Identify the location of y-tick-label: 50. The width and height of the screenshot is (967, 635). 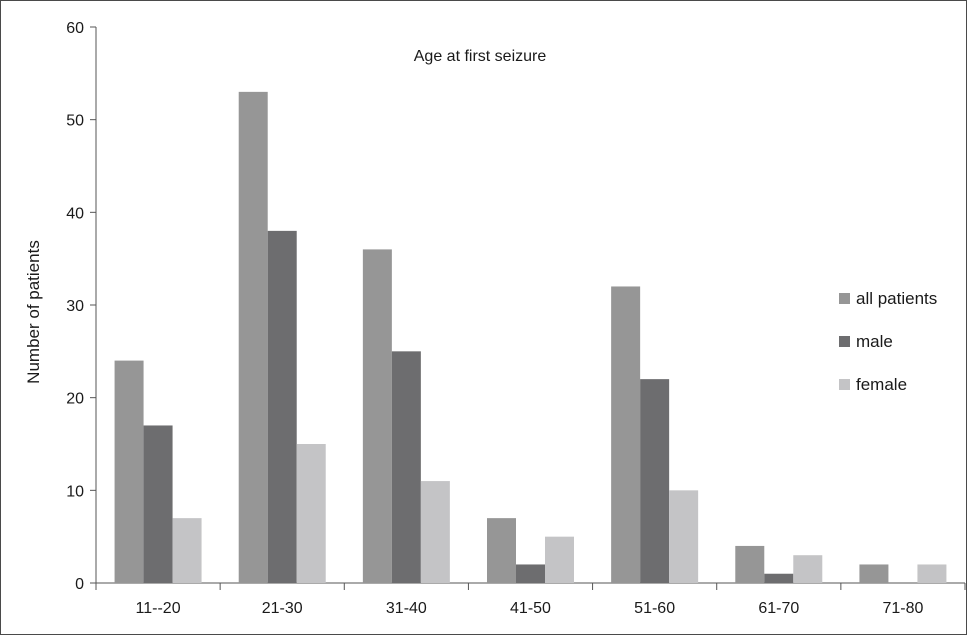
(75, 121).